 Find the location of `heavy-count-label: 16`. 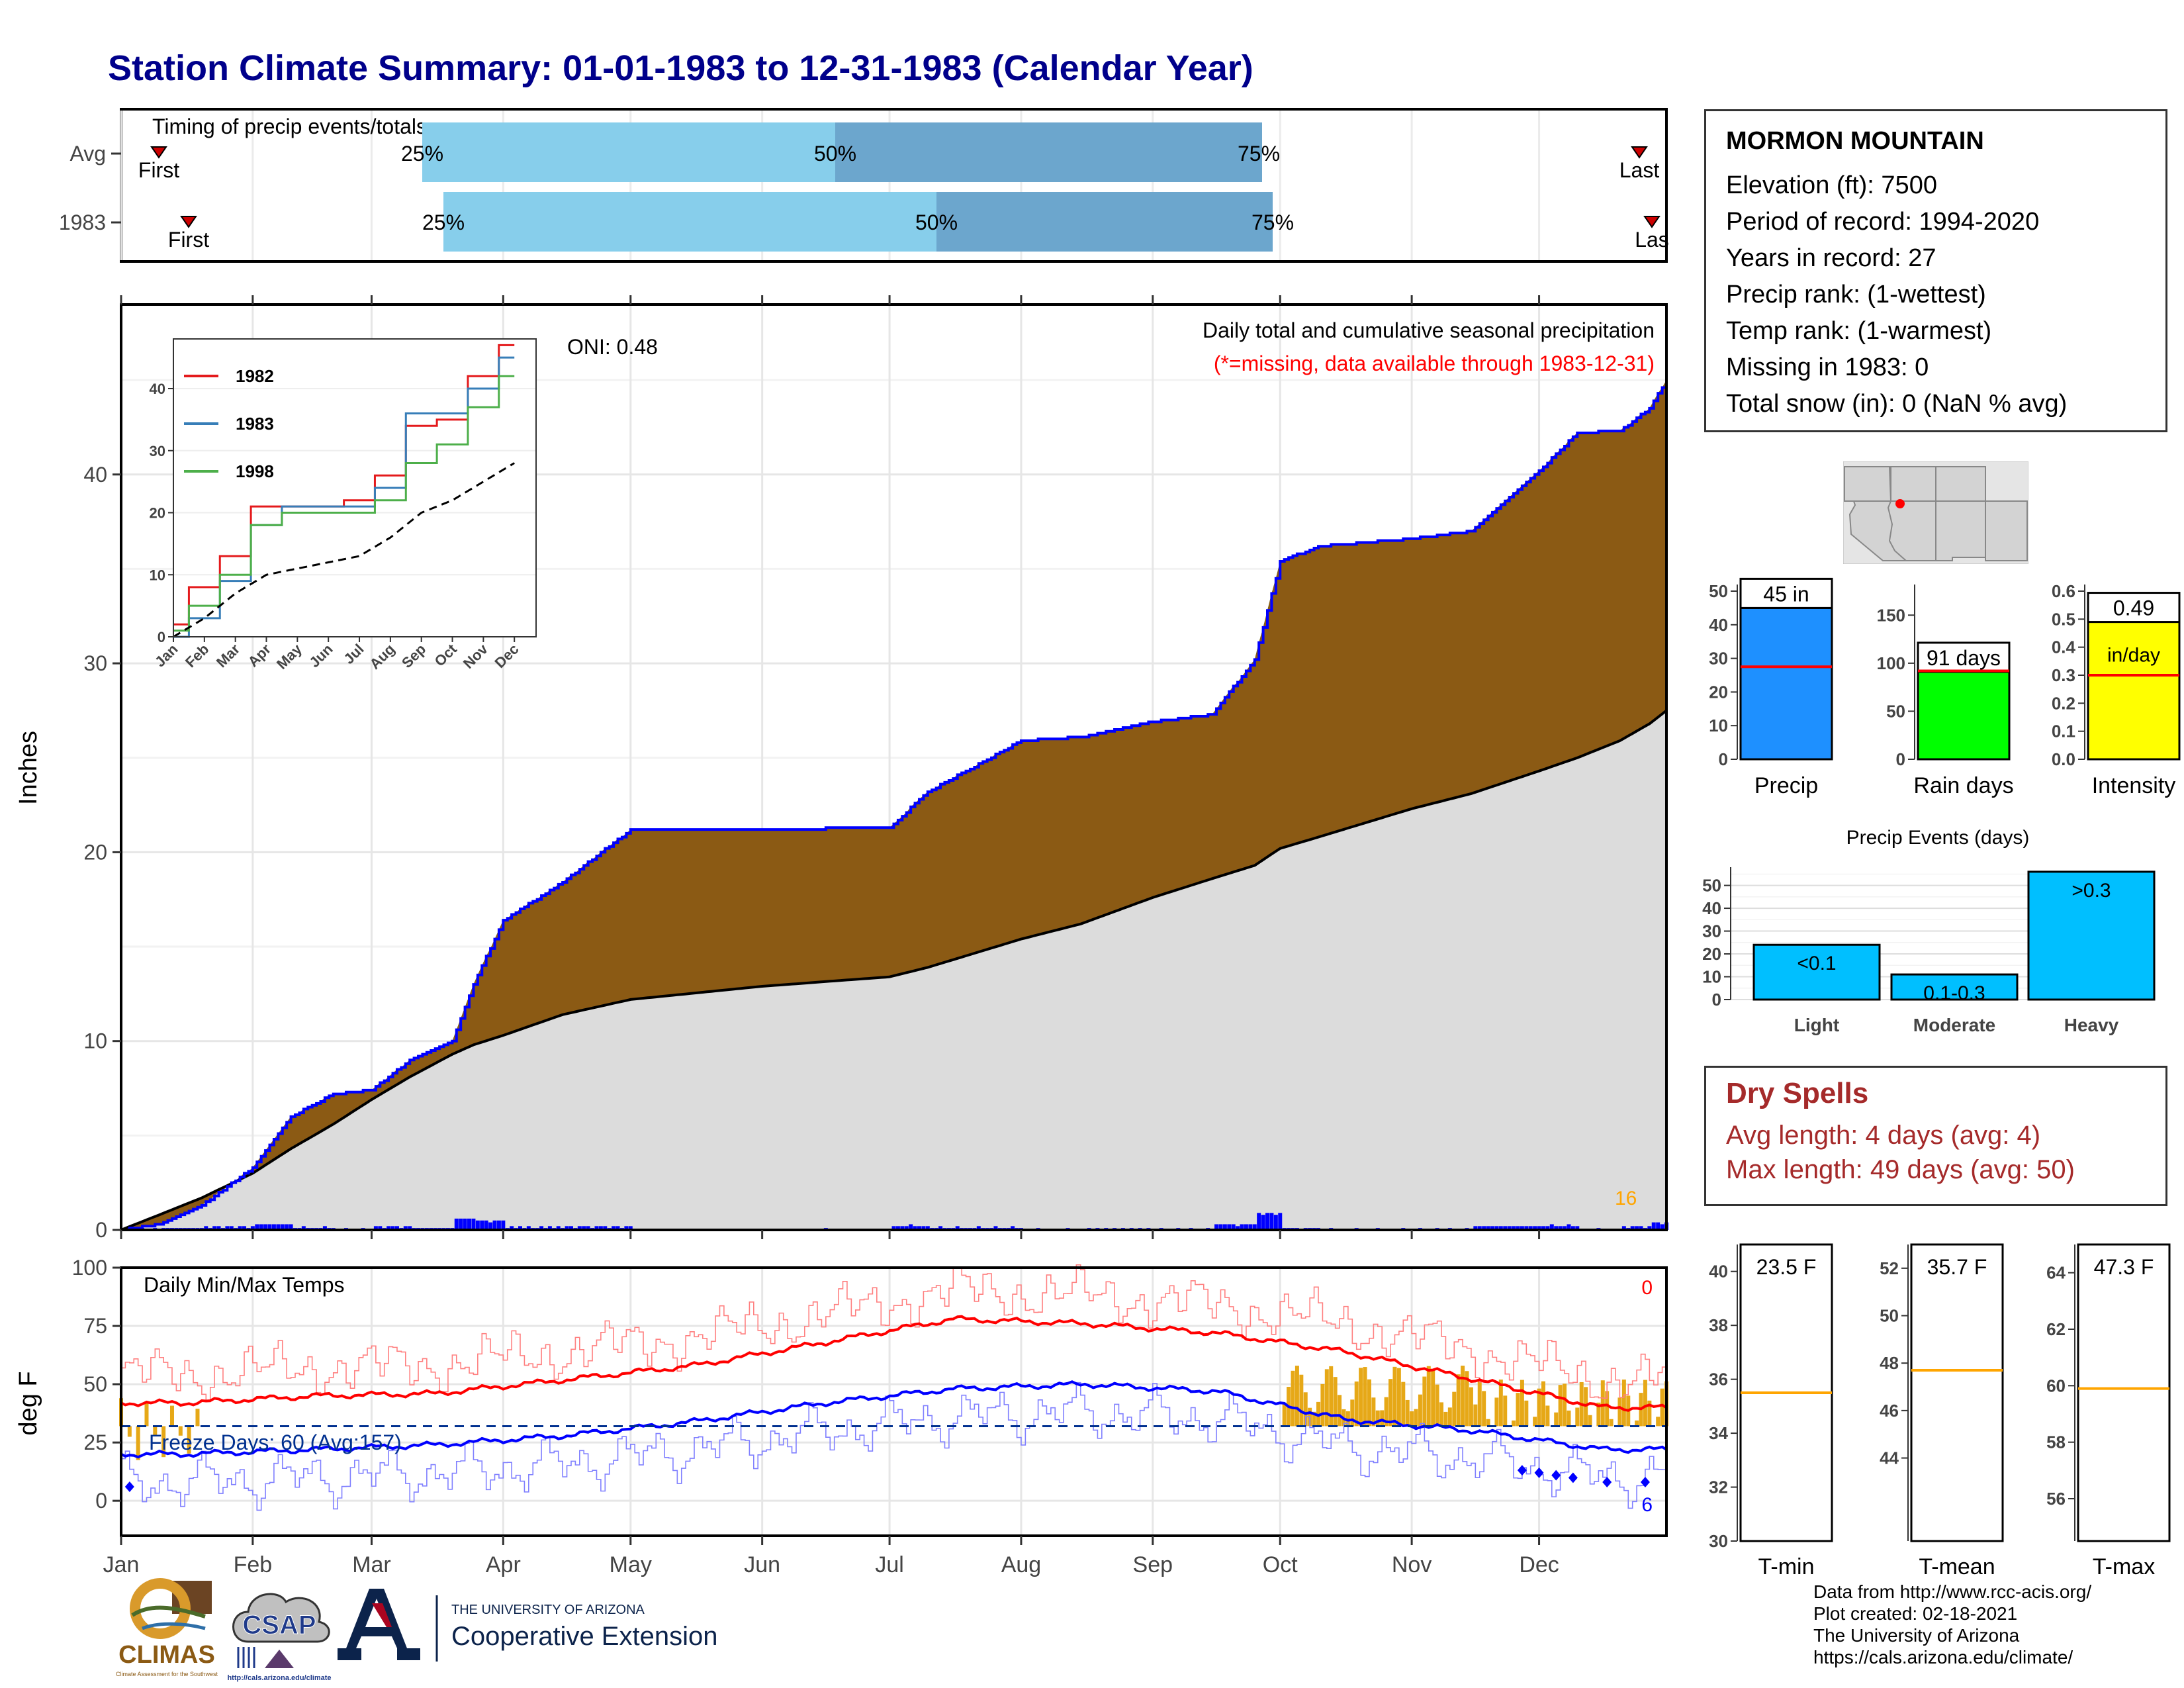

heavy-count-label: 16 is located at coordinates (1626, 1198).